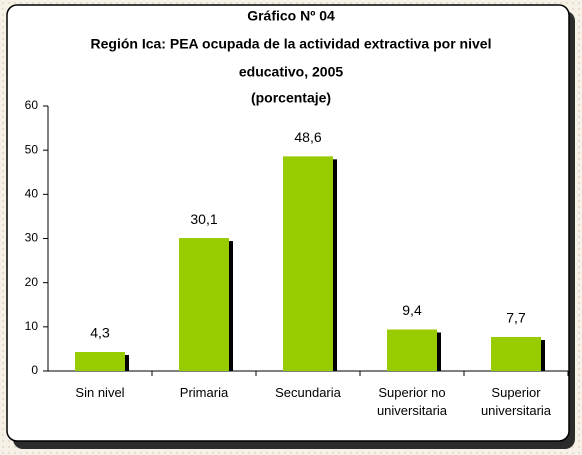 The width and height of the screenshot is (582, 455). Describe the element at coordinates (203, 219) in the screenshot. I see `value-label: 30,1` at that location.